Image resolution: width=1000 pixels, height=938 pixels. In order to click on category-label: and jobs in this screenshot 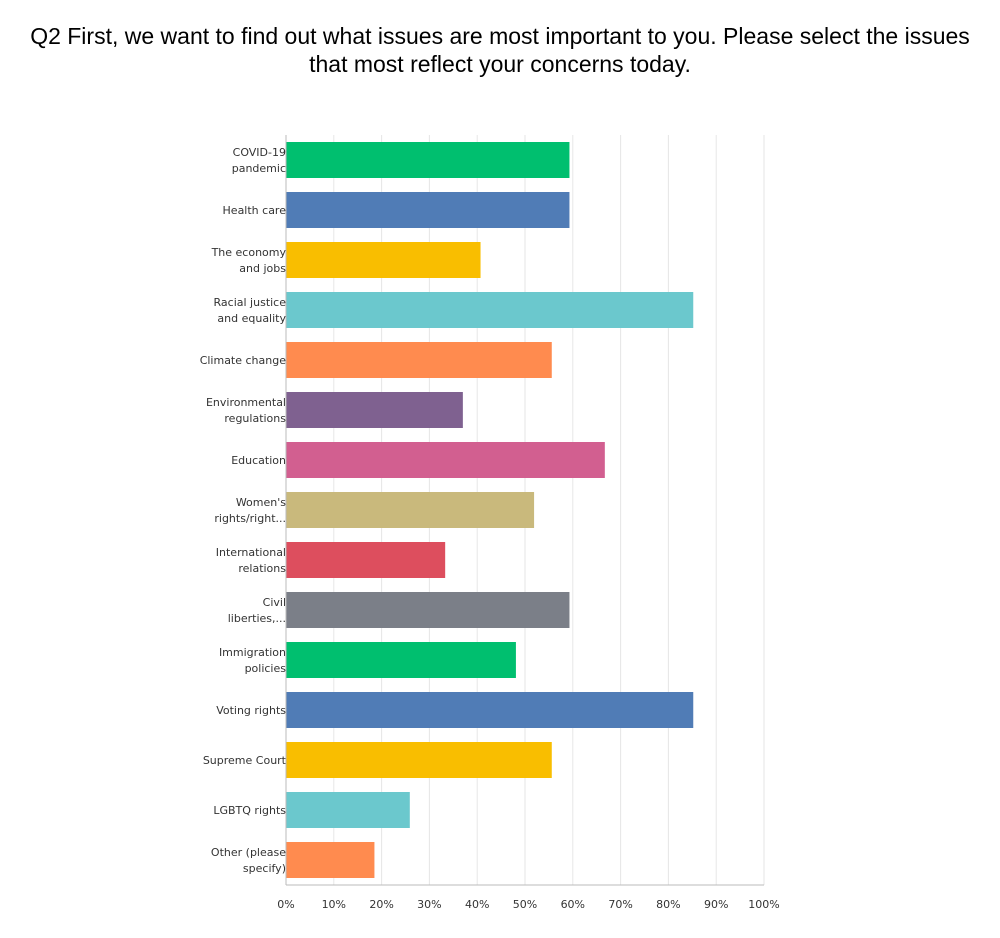, I will do `click(262, 268)`.